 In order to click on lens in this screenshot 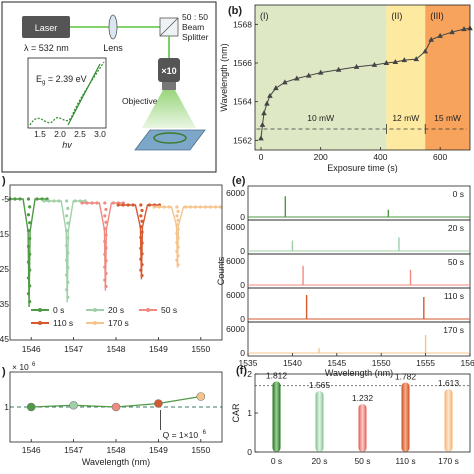, I will do `click(113, 27)`.